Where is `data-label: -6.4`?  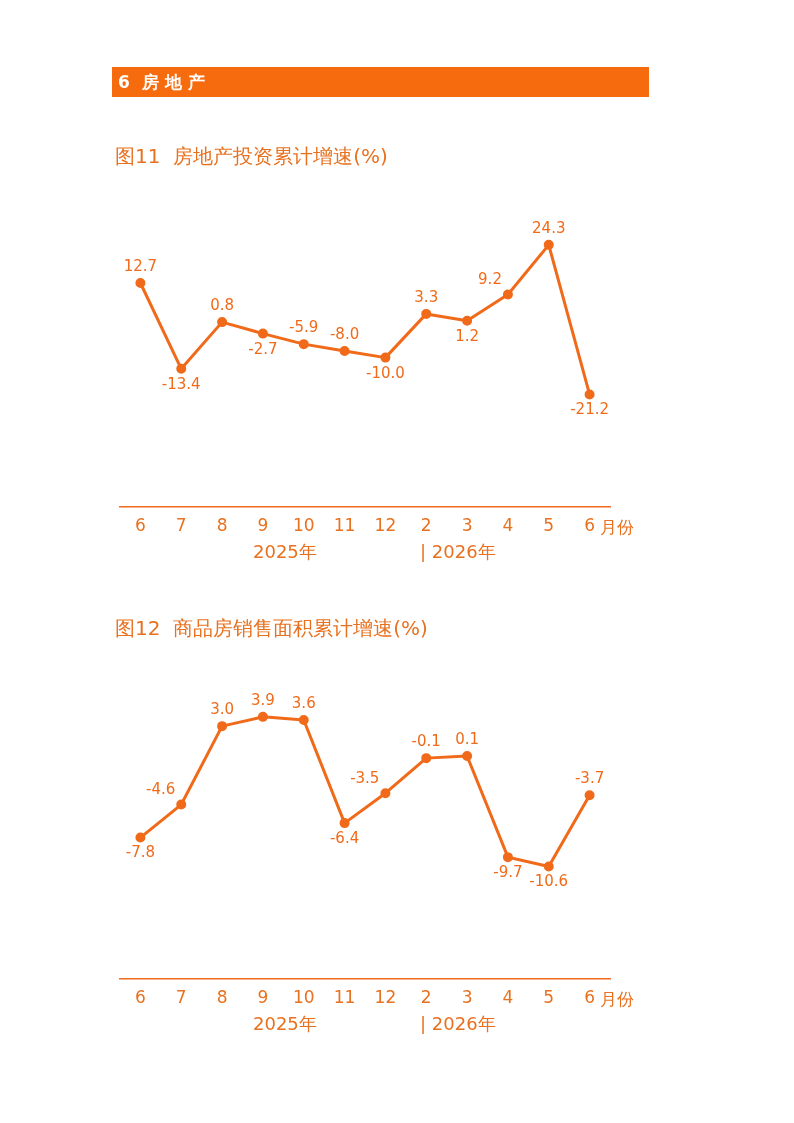
data-label: -6.4 is located at coordinates (344, 838).